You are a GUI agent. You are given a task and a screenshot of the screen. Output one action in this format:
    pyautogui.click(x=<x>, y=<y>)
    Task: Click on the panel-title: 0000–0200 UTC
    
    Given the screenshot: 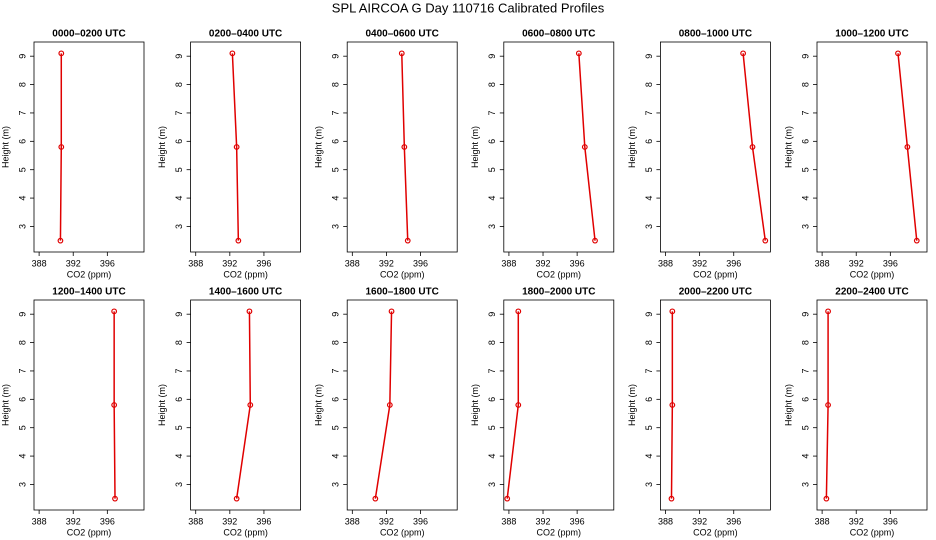 What is the action you would take?
    pyautogui.click(x=88, y=34)
    